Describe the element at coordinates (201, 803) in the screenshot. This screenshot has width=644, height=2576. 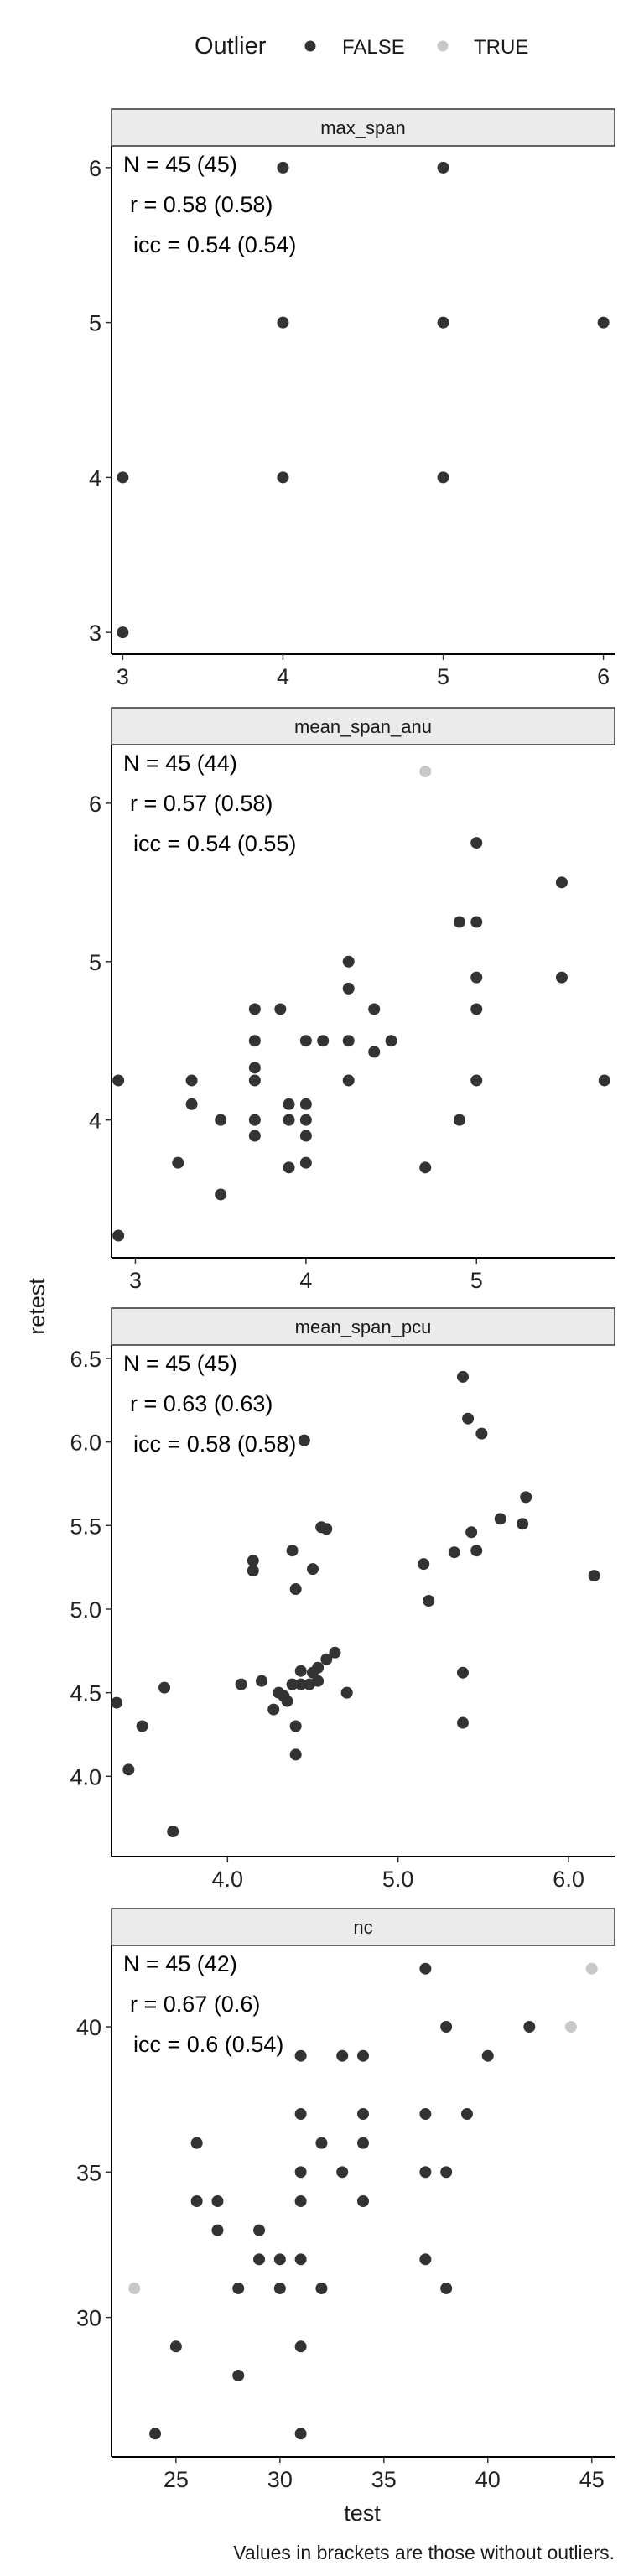
I see `stats-annotation: r = 0.57 (0.58)` at that location.